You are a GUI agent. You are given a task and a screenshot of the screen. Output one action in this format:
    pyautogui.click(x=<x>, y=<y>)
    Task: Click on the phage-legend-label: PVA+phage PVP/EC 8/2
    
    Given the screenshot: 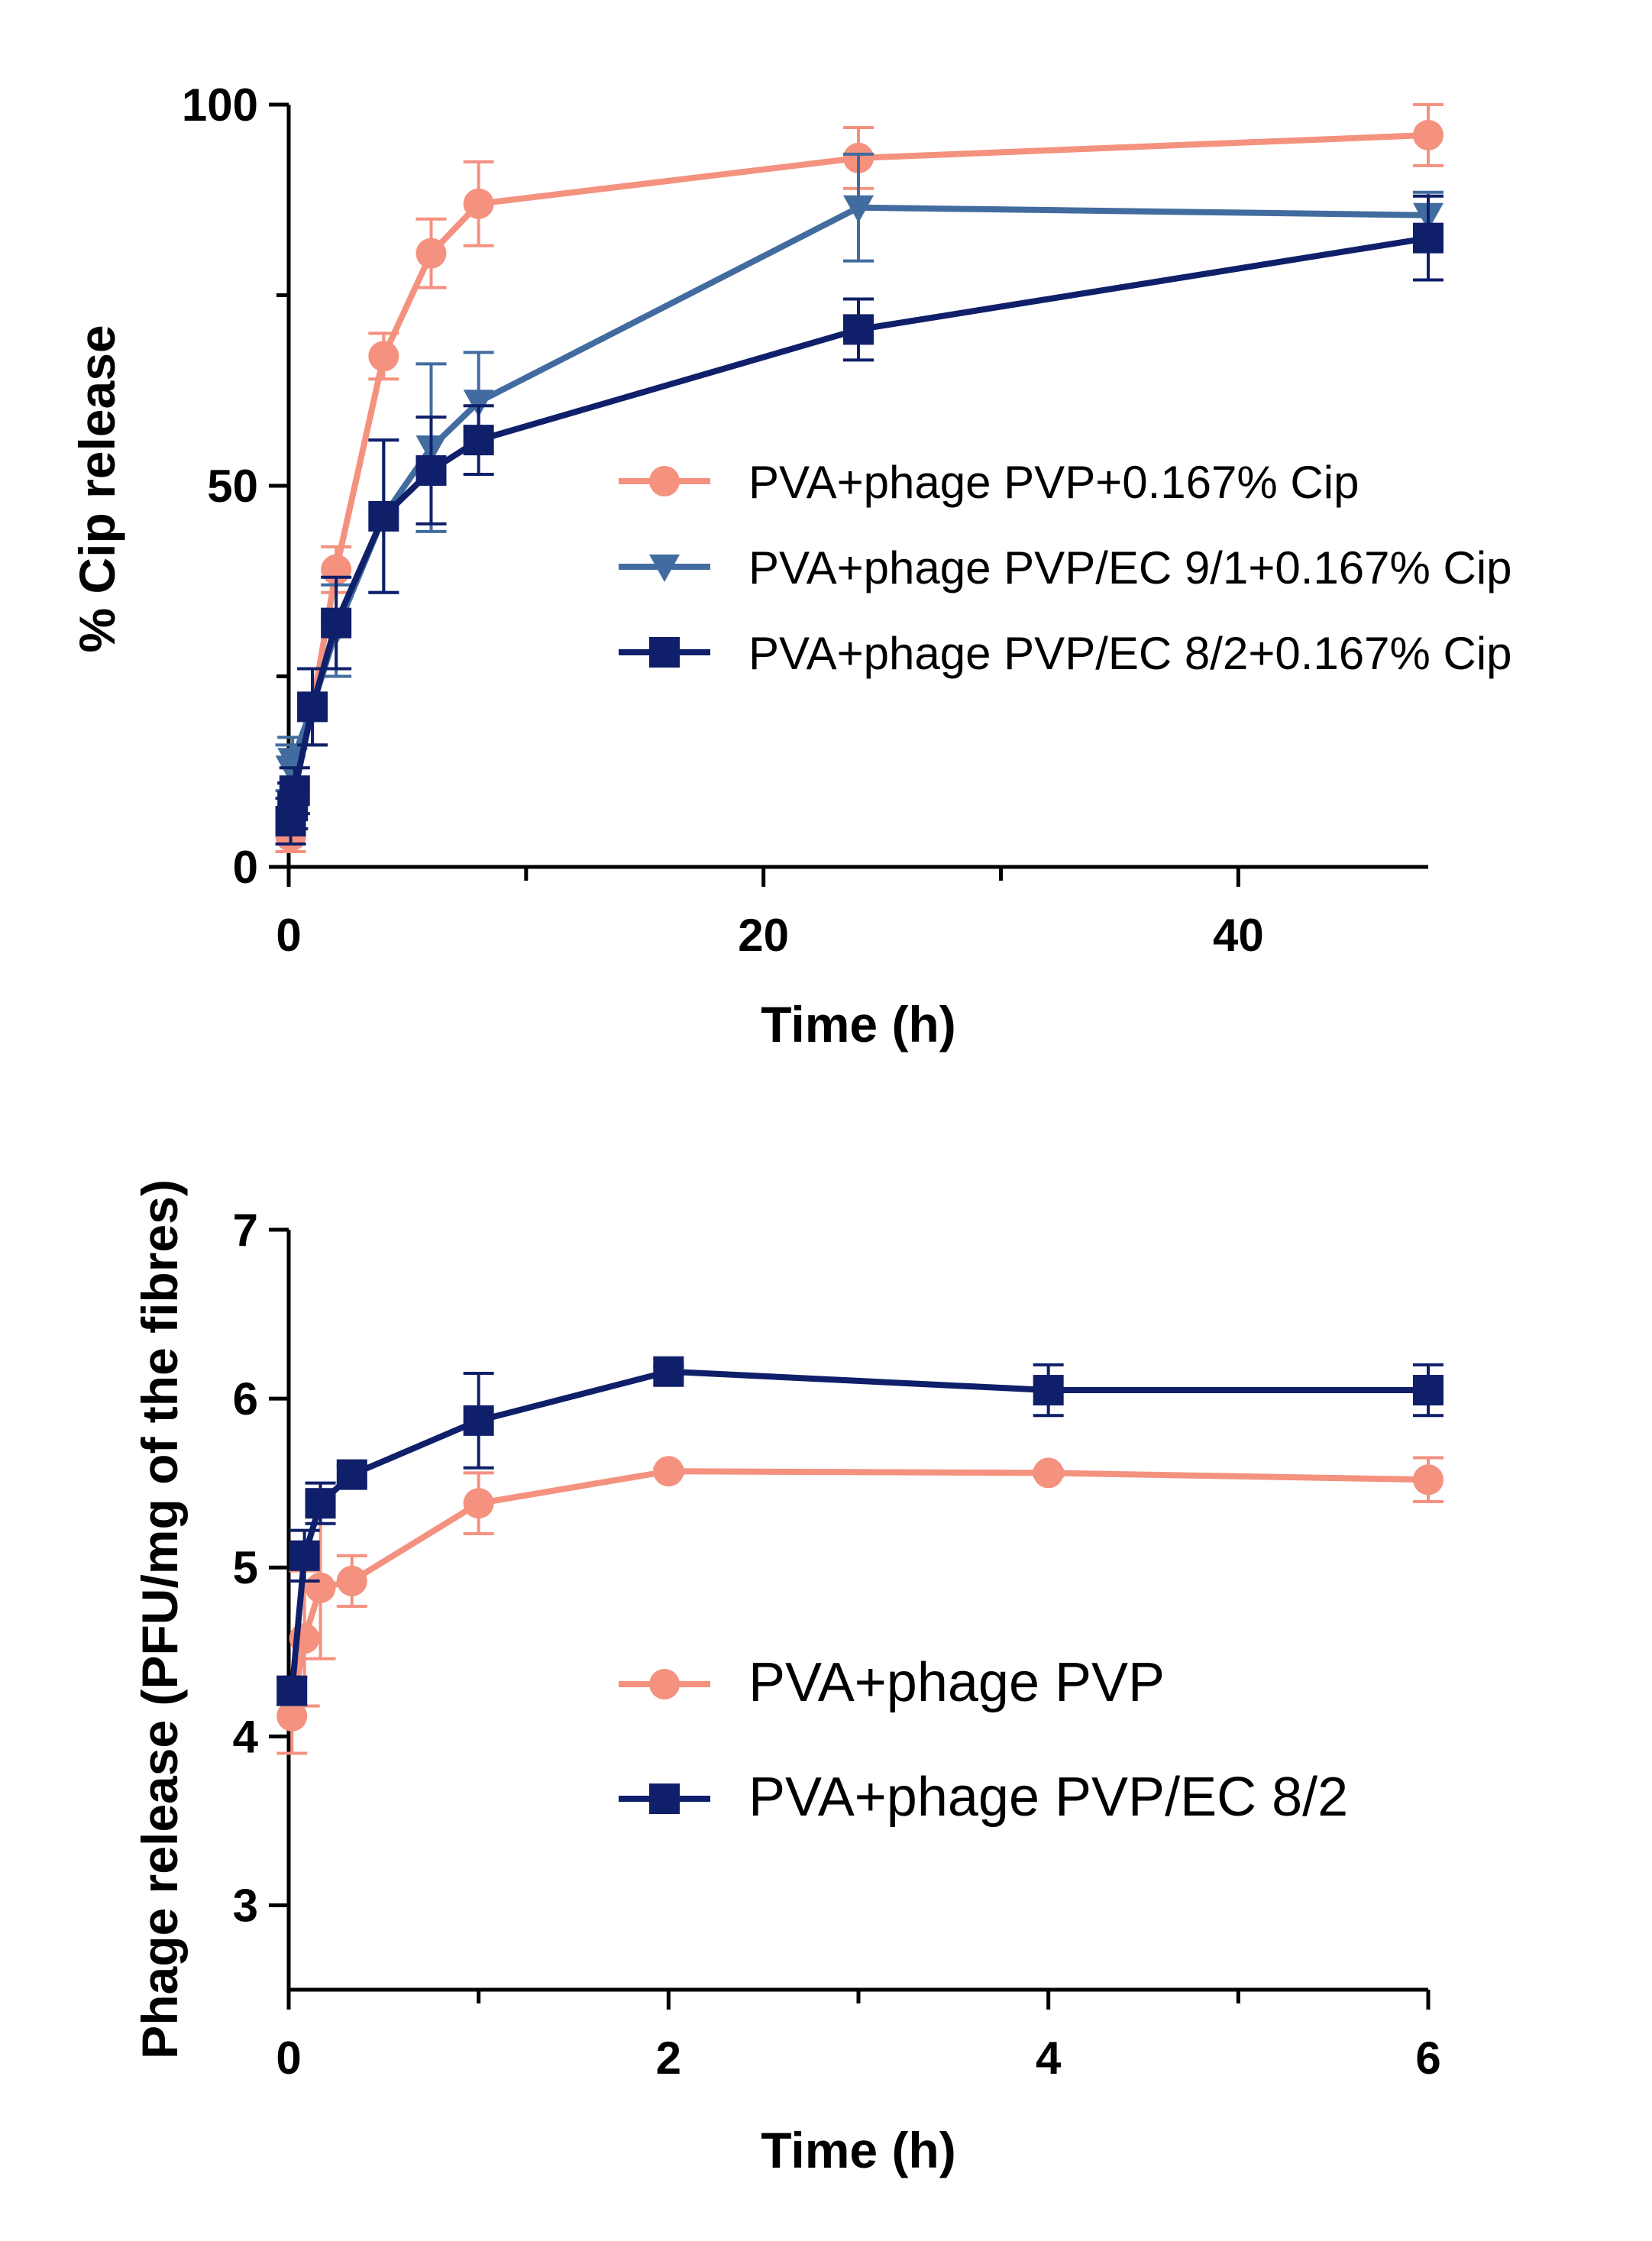 What is the action you would take?
    pyautogui.click(x=1048, y=1798)
    